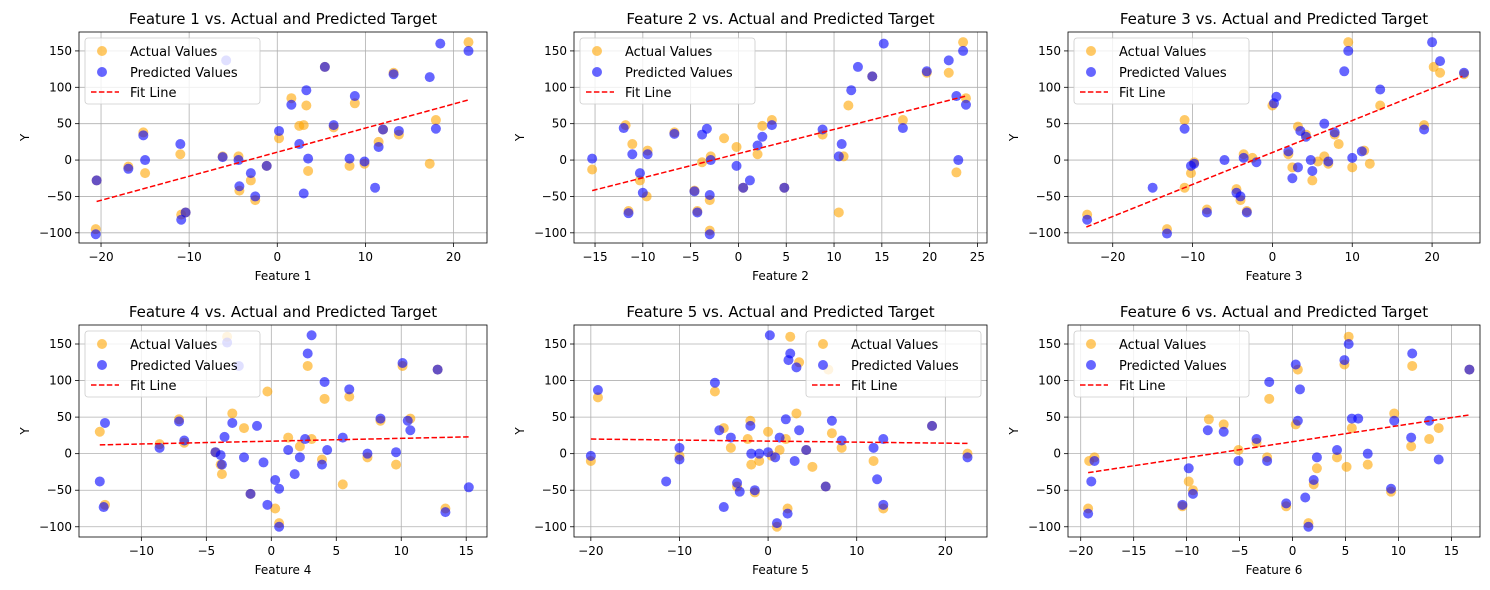  What do you see at coordinates (1057, 454) in the screenshot?
I see `y-tick-label: 0` at bounding box center [1057, 454].